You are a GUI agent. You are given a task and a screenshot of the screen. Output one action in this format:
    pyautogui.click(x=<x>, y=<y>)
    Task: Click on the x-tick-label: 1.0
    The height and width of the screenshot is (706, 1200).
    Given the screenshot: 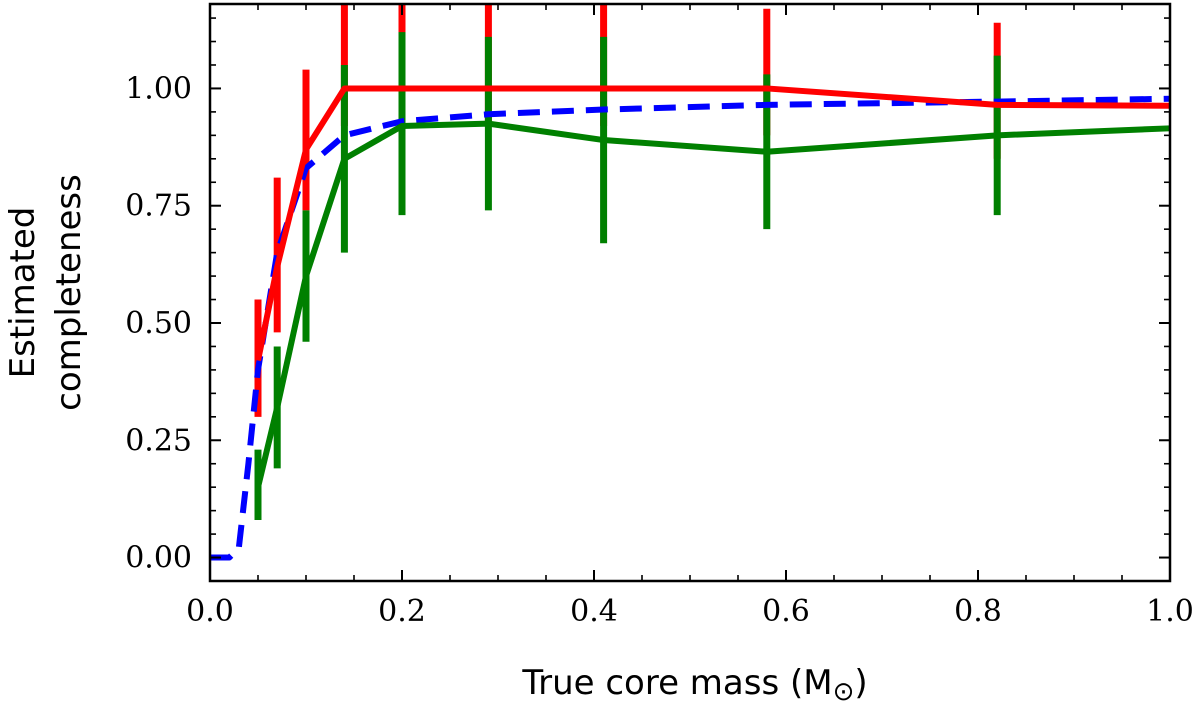 What is the action you would take?
    pyautogui.click(x=1170, y=611)
    